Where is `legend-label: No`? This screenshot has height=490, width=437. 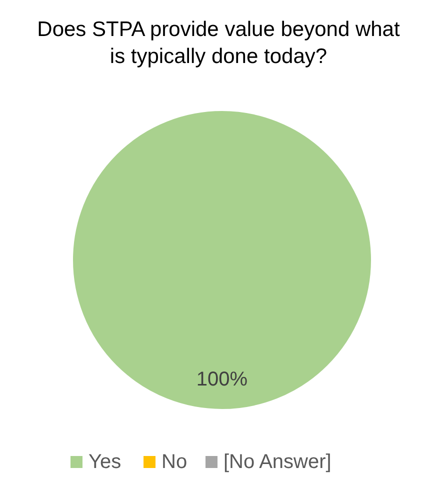
legend-label: No is located at coordinates (175, 462).